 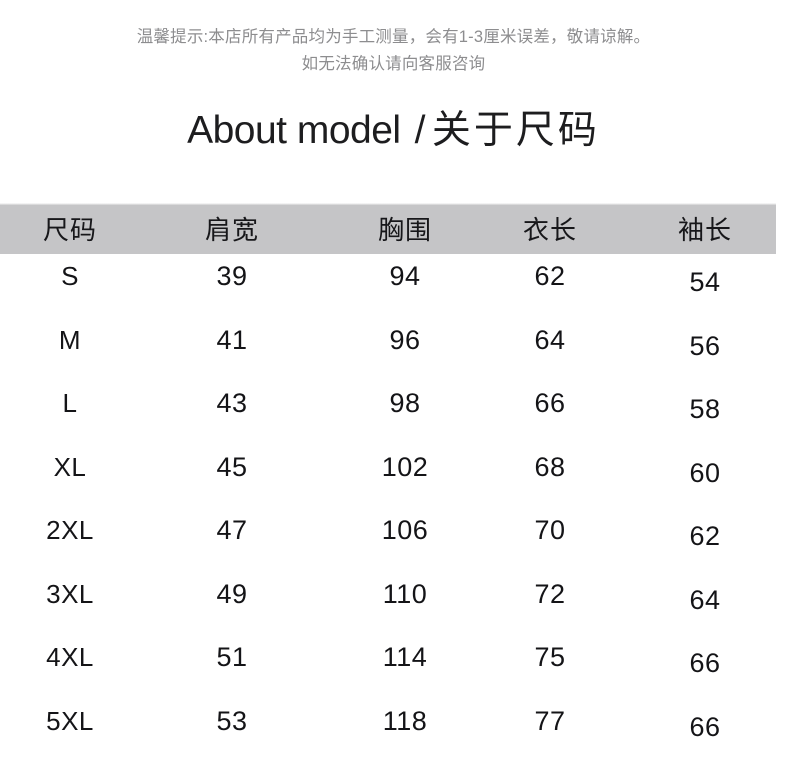 I want to click on cell-shoulder: 49, so click(x=232, y=593).